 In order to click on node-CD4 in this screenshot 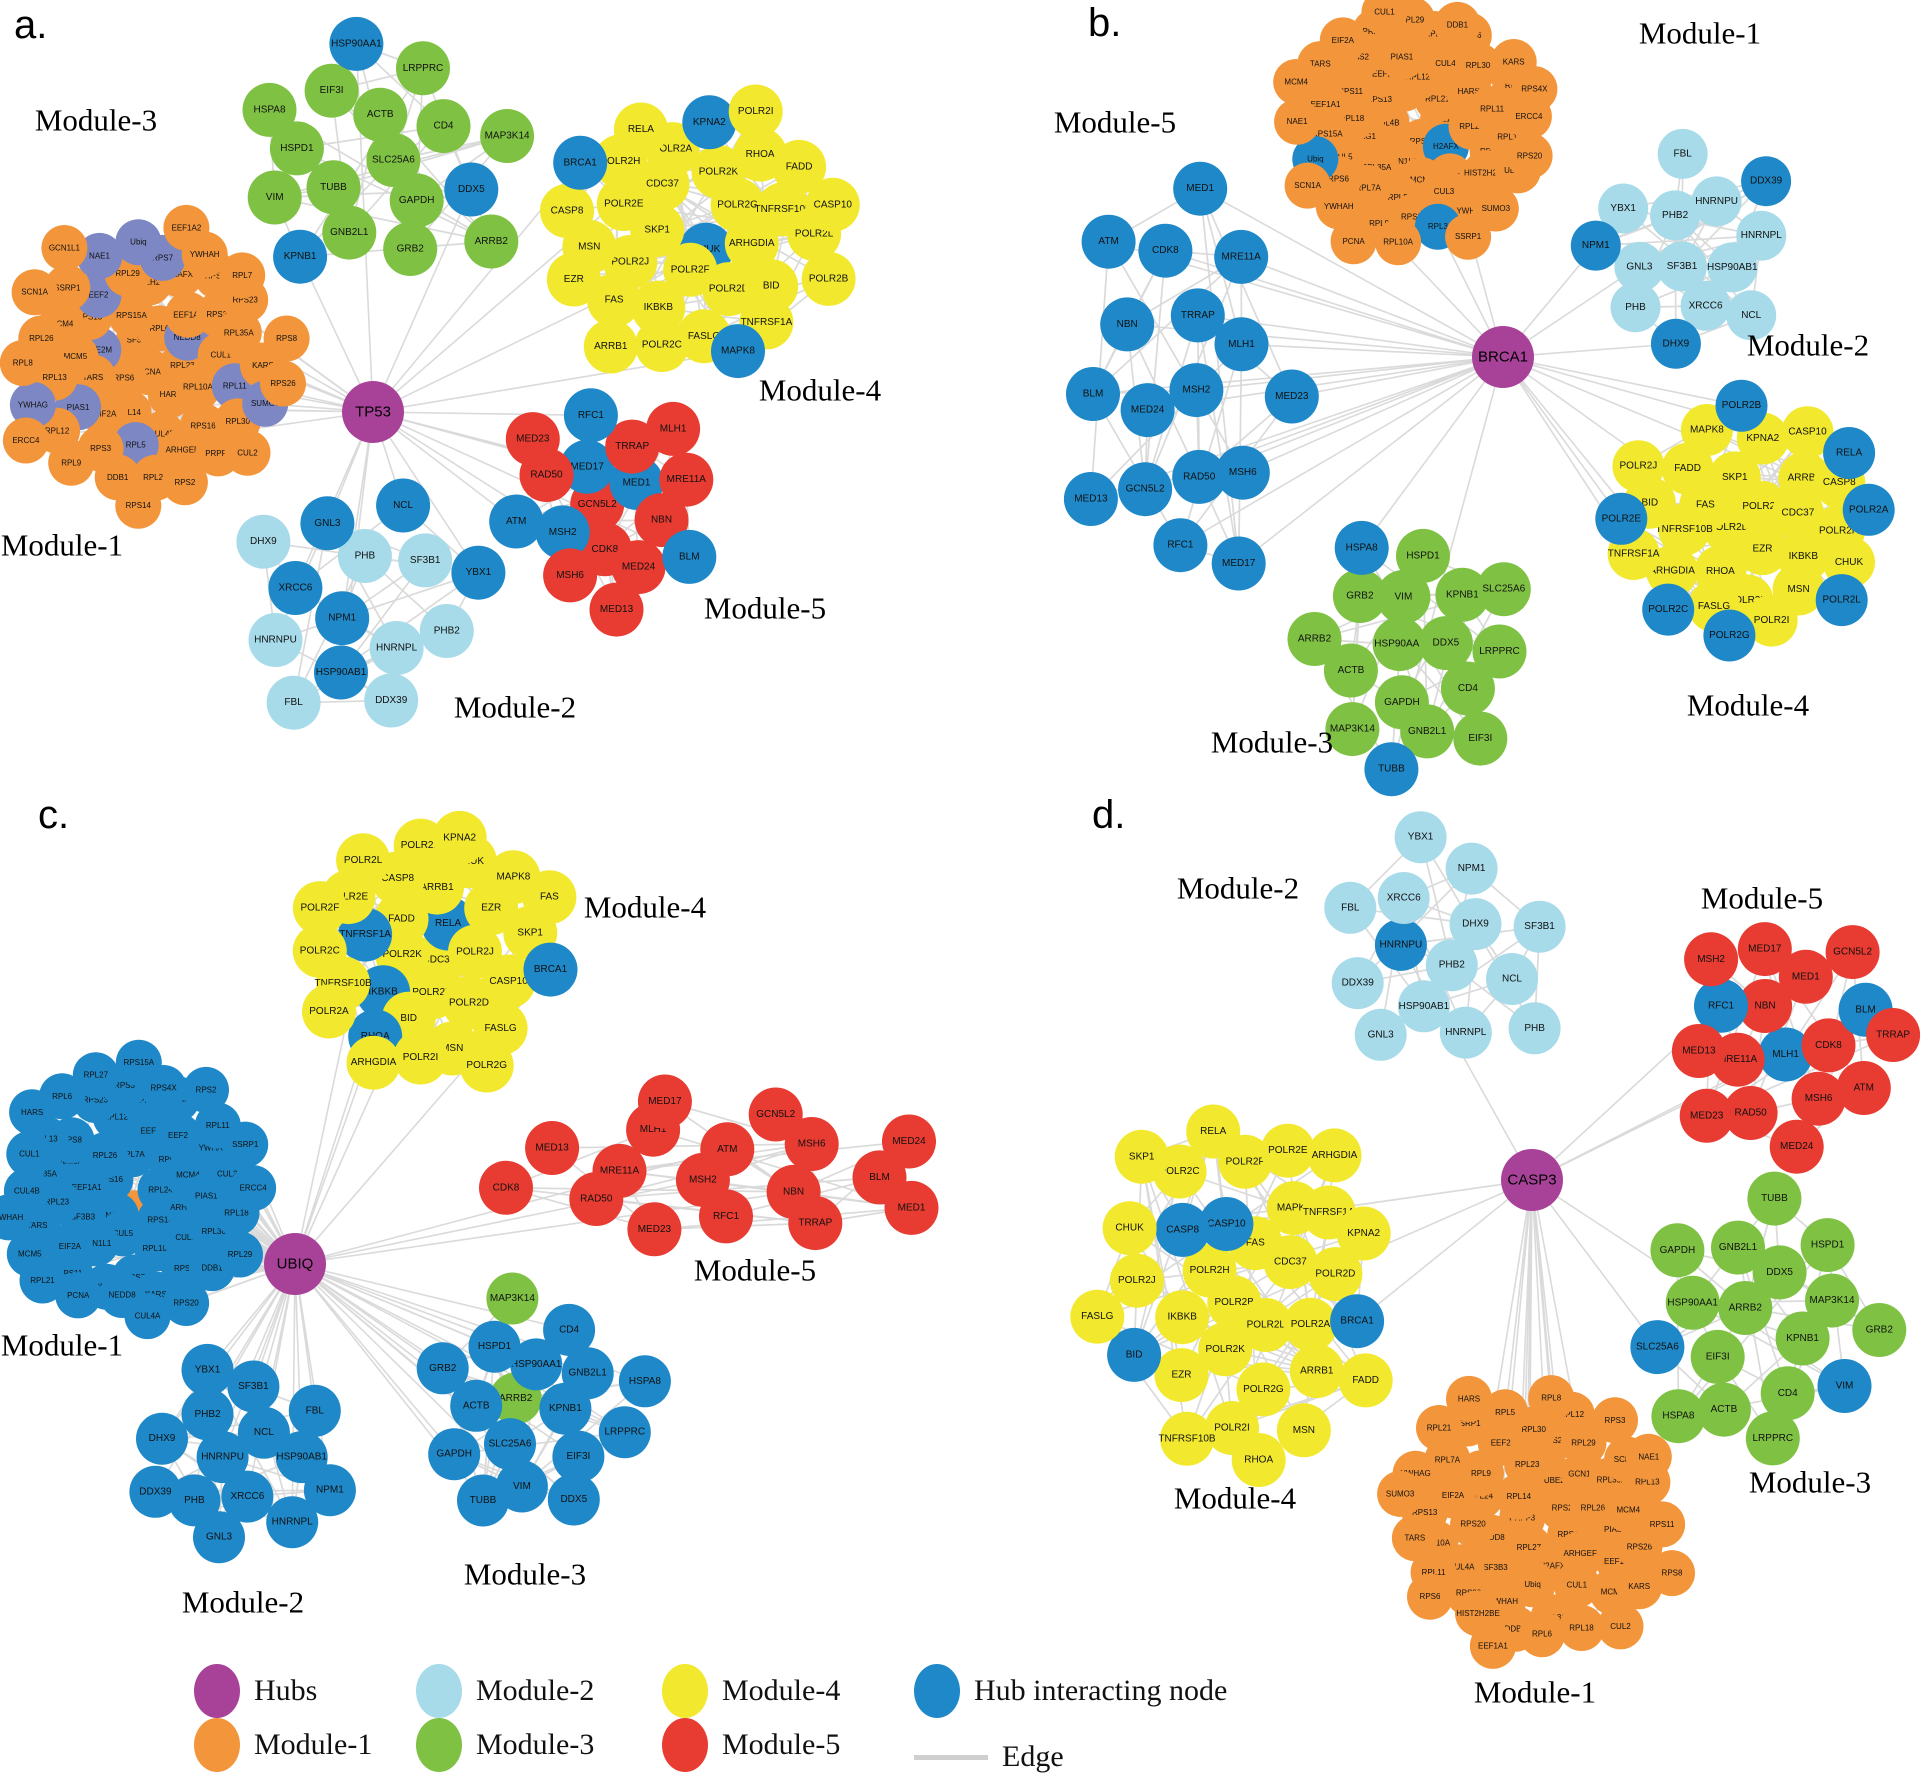, I will do `click(1467, 688)`.